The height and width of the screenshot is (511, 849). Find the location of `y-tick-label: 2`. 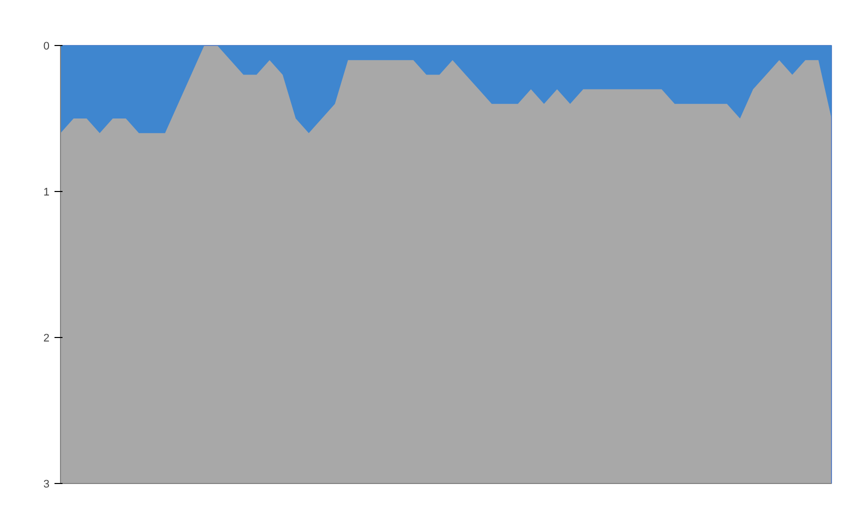

y-tick-label: 2 is located at coordinates (46, 338).